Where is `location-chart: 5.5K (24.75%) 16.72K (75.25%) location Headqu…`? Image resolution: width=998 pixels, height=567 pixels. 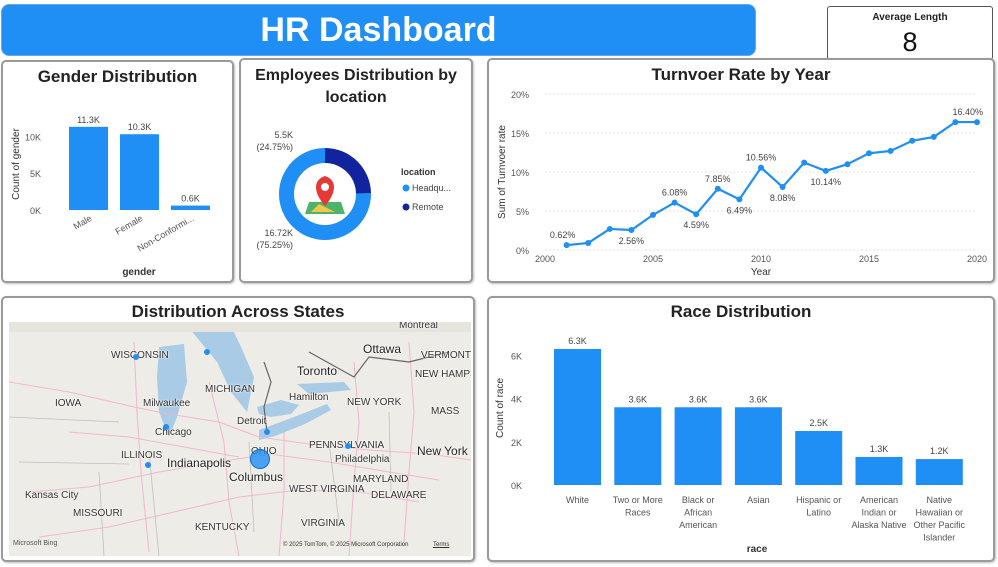 location-chart: 5.5K (24.75%) 16.72K (75.25%) location Headqu… is located at coordinates (356, 197).